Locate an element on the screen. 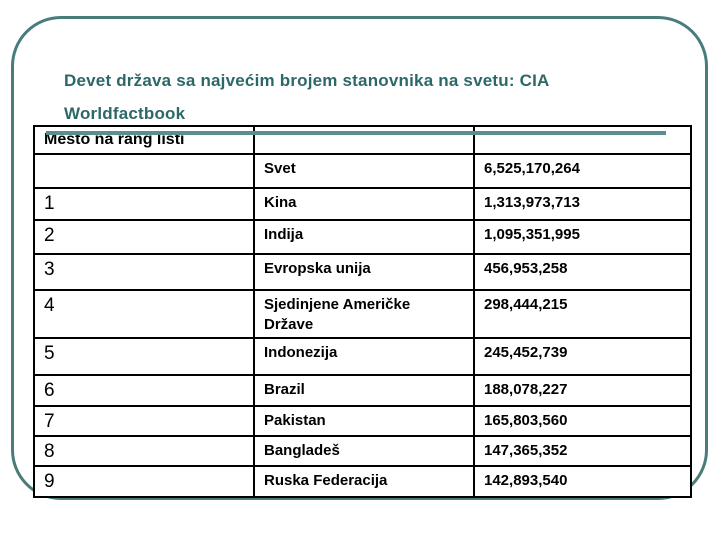 The width and height of the screenshot is (720, 540). population-cell: 245,452,739 is located at coordinates (582, 356).